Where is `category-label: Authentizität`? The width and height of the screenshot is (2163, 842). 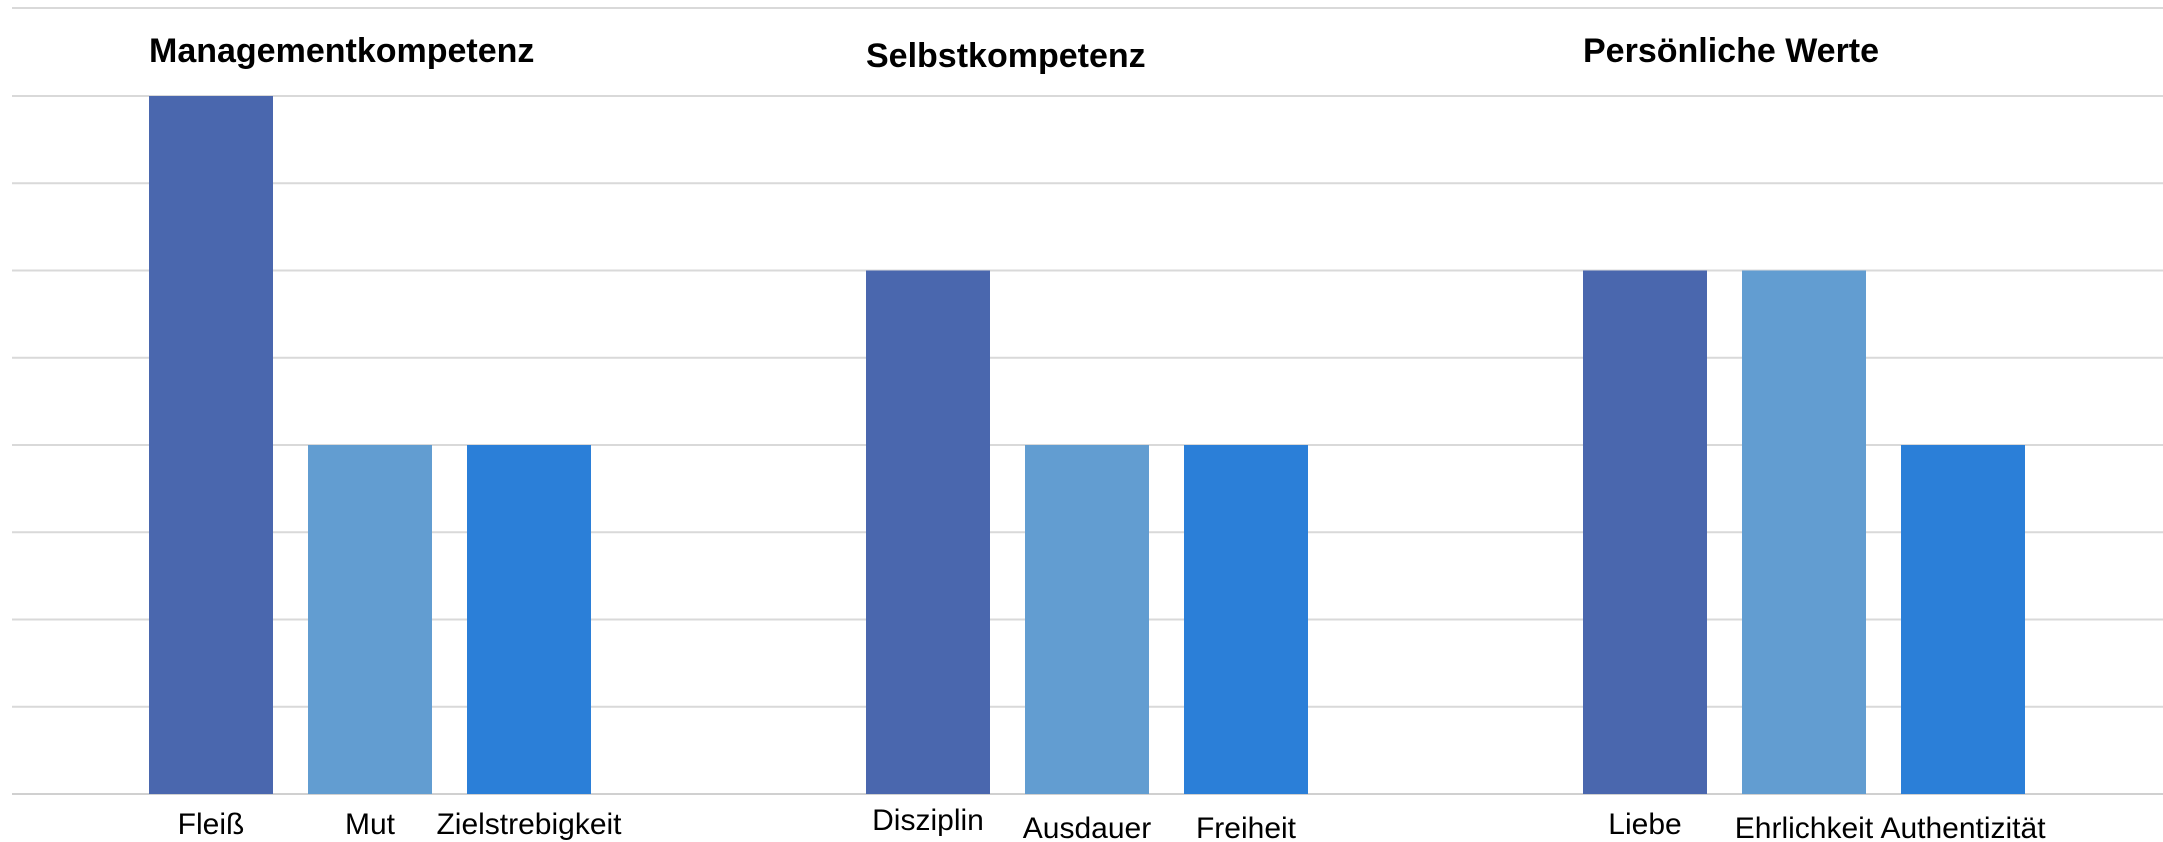 category-label: Authentizität is located at coordinates (1963, 827).